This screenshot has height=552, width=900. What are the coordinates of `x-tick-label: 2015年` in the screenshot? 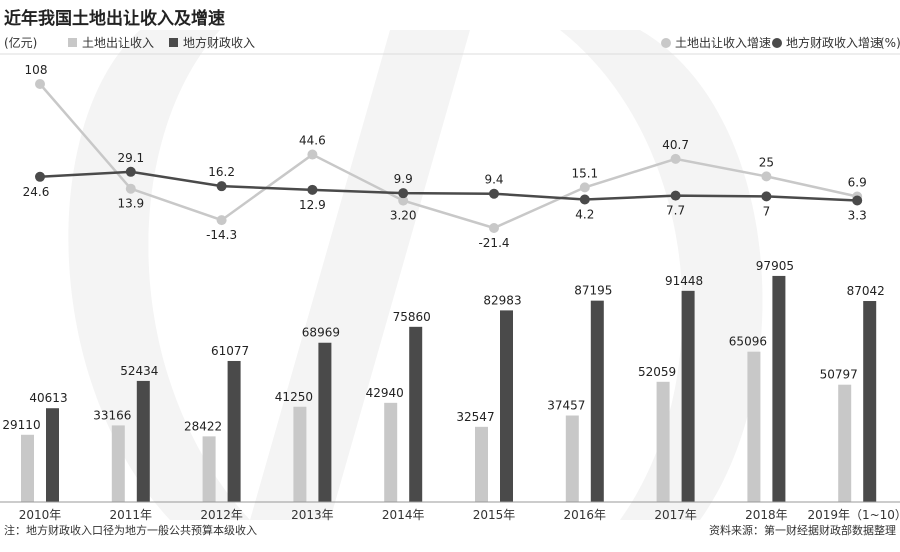 It's located at (494, 515).